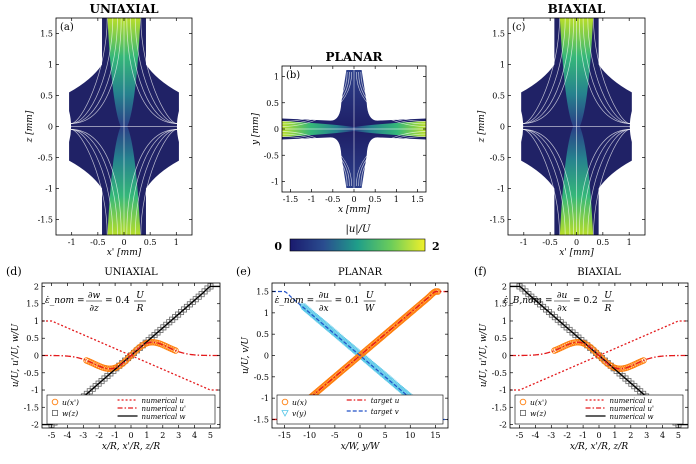 The image size is (696, 464). What do you see at coordinates (608, 309) in the screenshot?
I see `rate-u-den: R` at bounding box center [608, 309].